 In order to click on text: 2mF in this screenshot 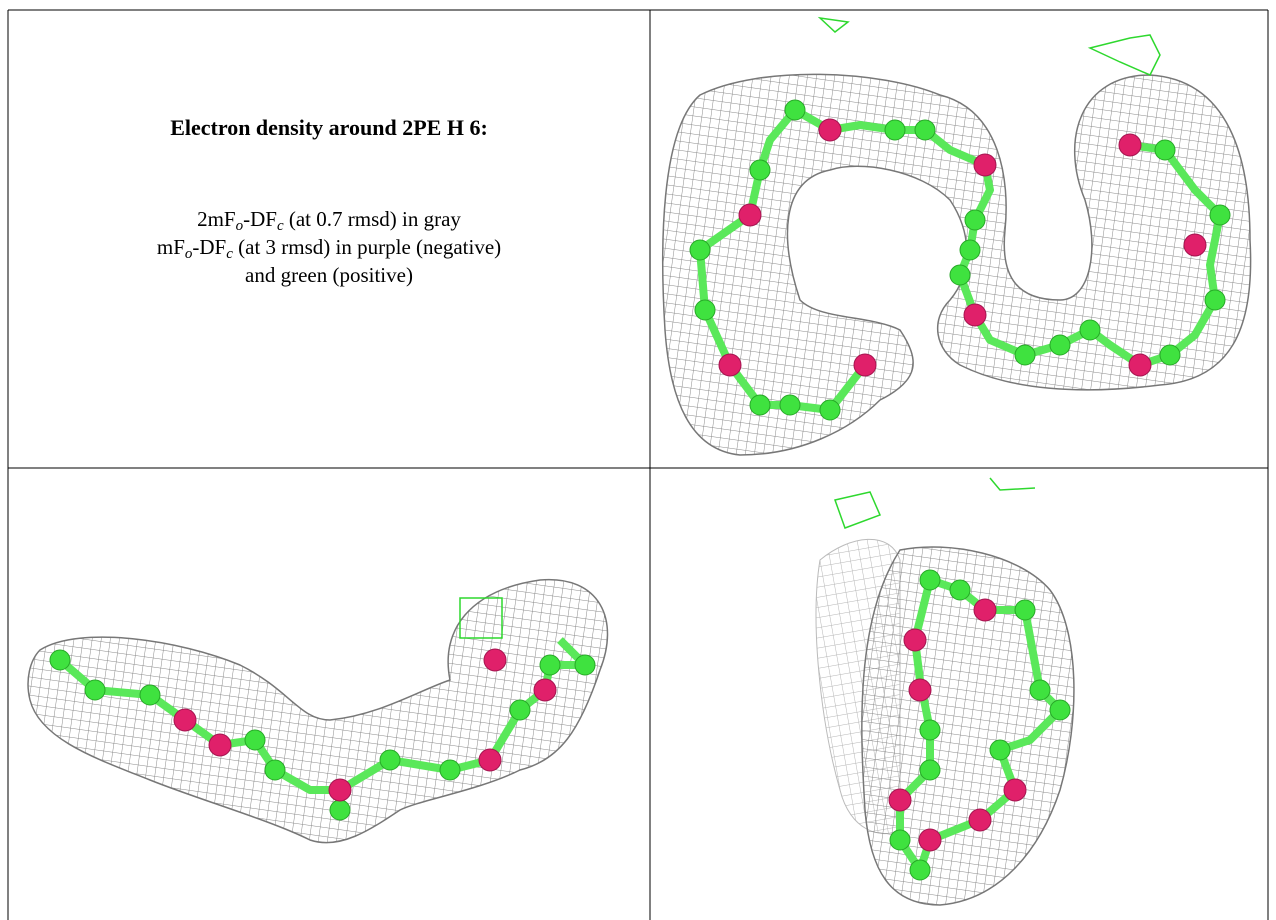, I will do `click(216, 219)`.